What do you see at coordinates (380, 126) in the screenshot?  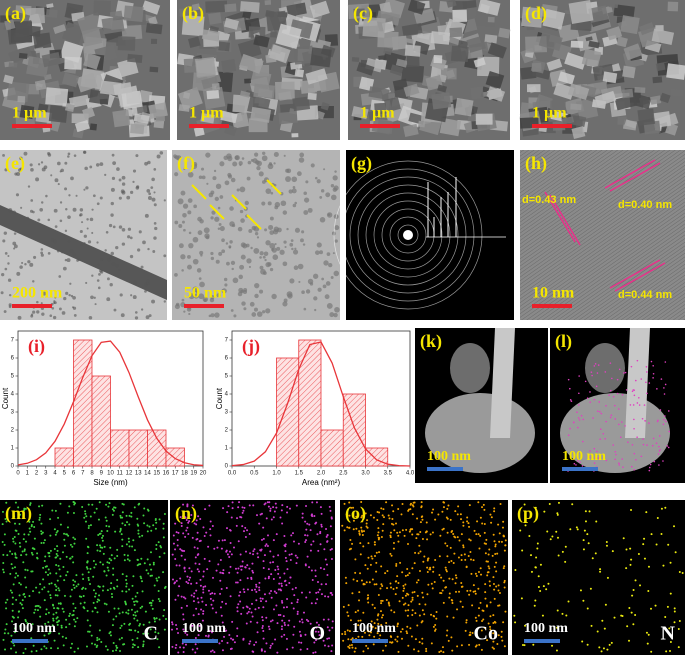 I see `scale-bar` at bounding box center [380, 126].